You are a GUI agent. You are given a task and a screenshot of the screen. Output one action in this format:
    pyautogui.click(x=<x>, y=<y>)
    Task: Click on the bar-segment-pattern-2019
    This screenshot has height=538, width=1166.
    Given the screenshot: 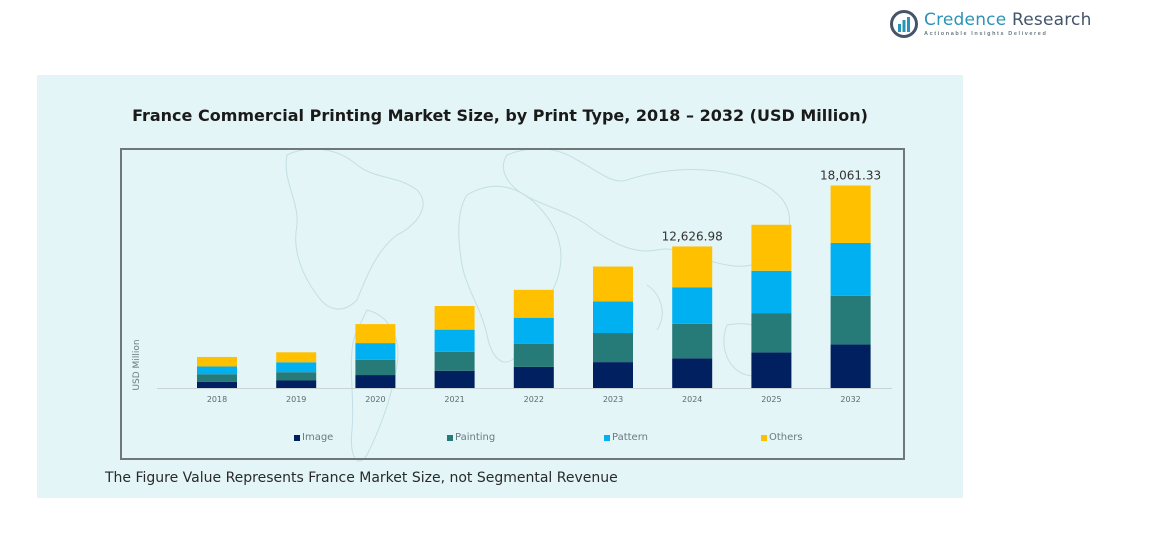 What is the action you would take?
    pyautogui.click(x=296, y=367)
    